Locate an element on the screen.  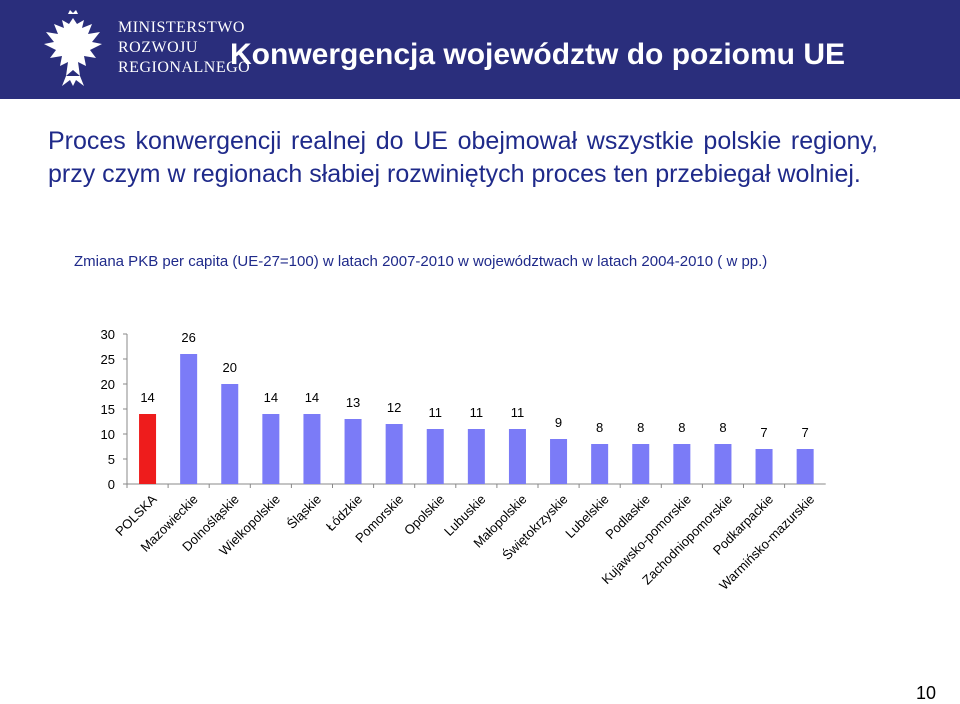
data-label: 20 is located at coordinates (230, 367).